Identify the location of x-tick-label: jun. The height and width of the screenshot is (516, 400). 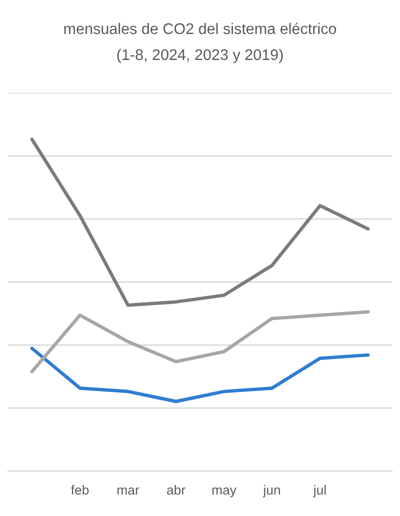
(271, 491).